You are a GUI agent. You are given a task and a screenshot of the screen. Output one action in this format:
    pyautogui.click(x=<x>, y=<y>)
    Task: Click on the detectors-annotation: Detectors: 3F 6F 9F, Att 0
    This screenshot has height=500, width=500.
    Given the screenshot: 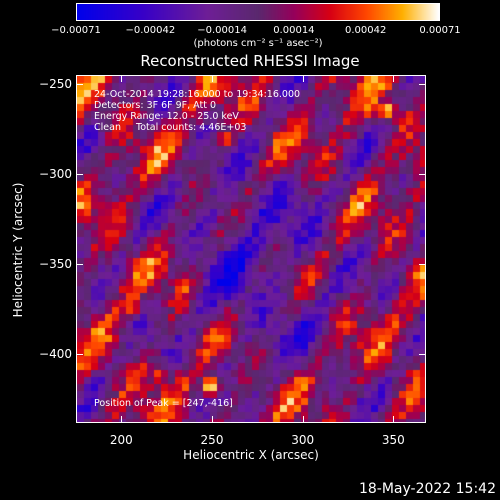 What is the action you would take?
    pyautogui.click(x=155, y=105)
    